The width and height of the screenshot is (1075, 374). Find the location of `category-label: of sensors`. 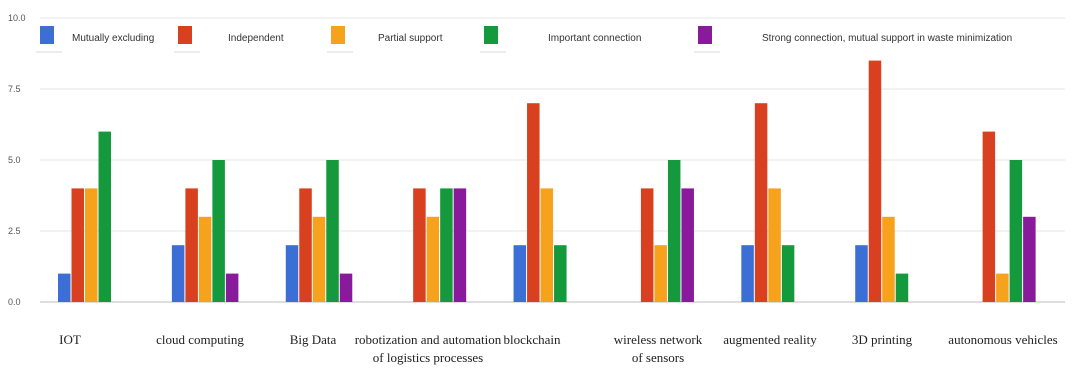

category-label: of sensors is located at coordinates (658, 357).